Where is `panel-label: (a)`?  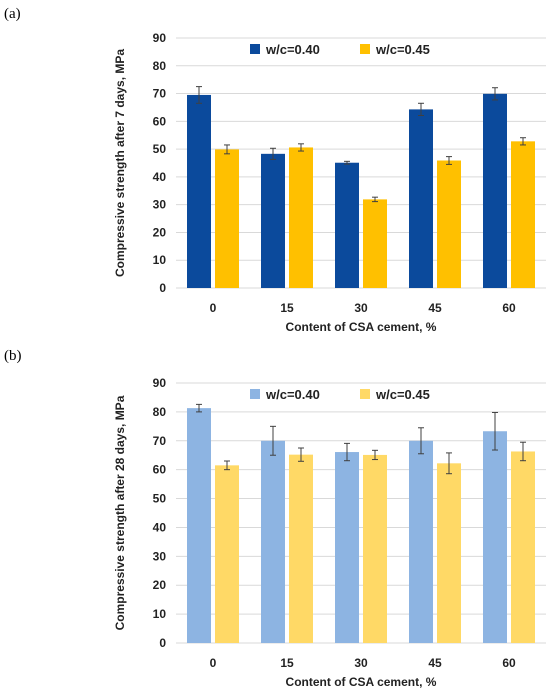
panel-label: (a) is located at coordinates (12, 14).